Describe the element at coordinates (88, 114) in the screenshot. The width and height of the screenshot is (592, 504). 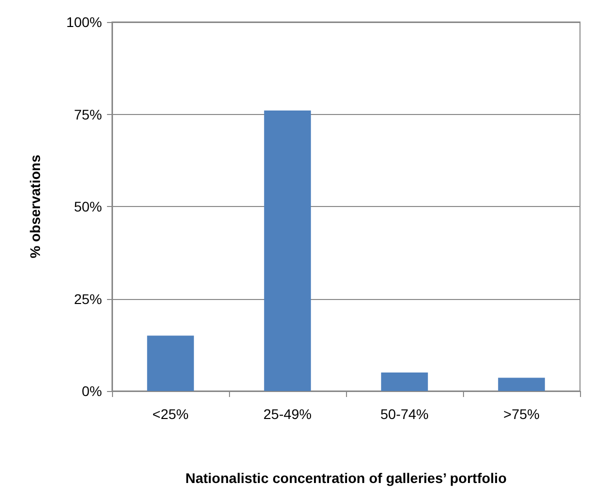
I see `y-tick-label: 75%` at that location.